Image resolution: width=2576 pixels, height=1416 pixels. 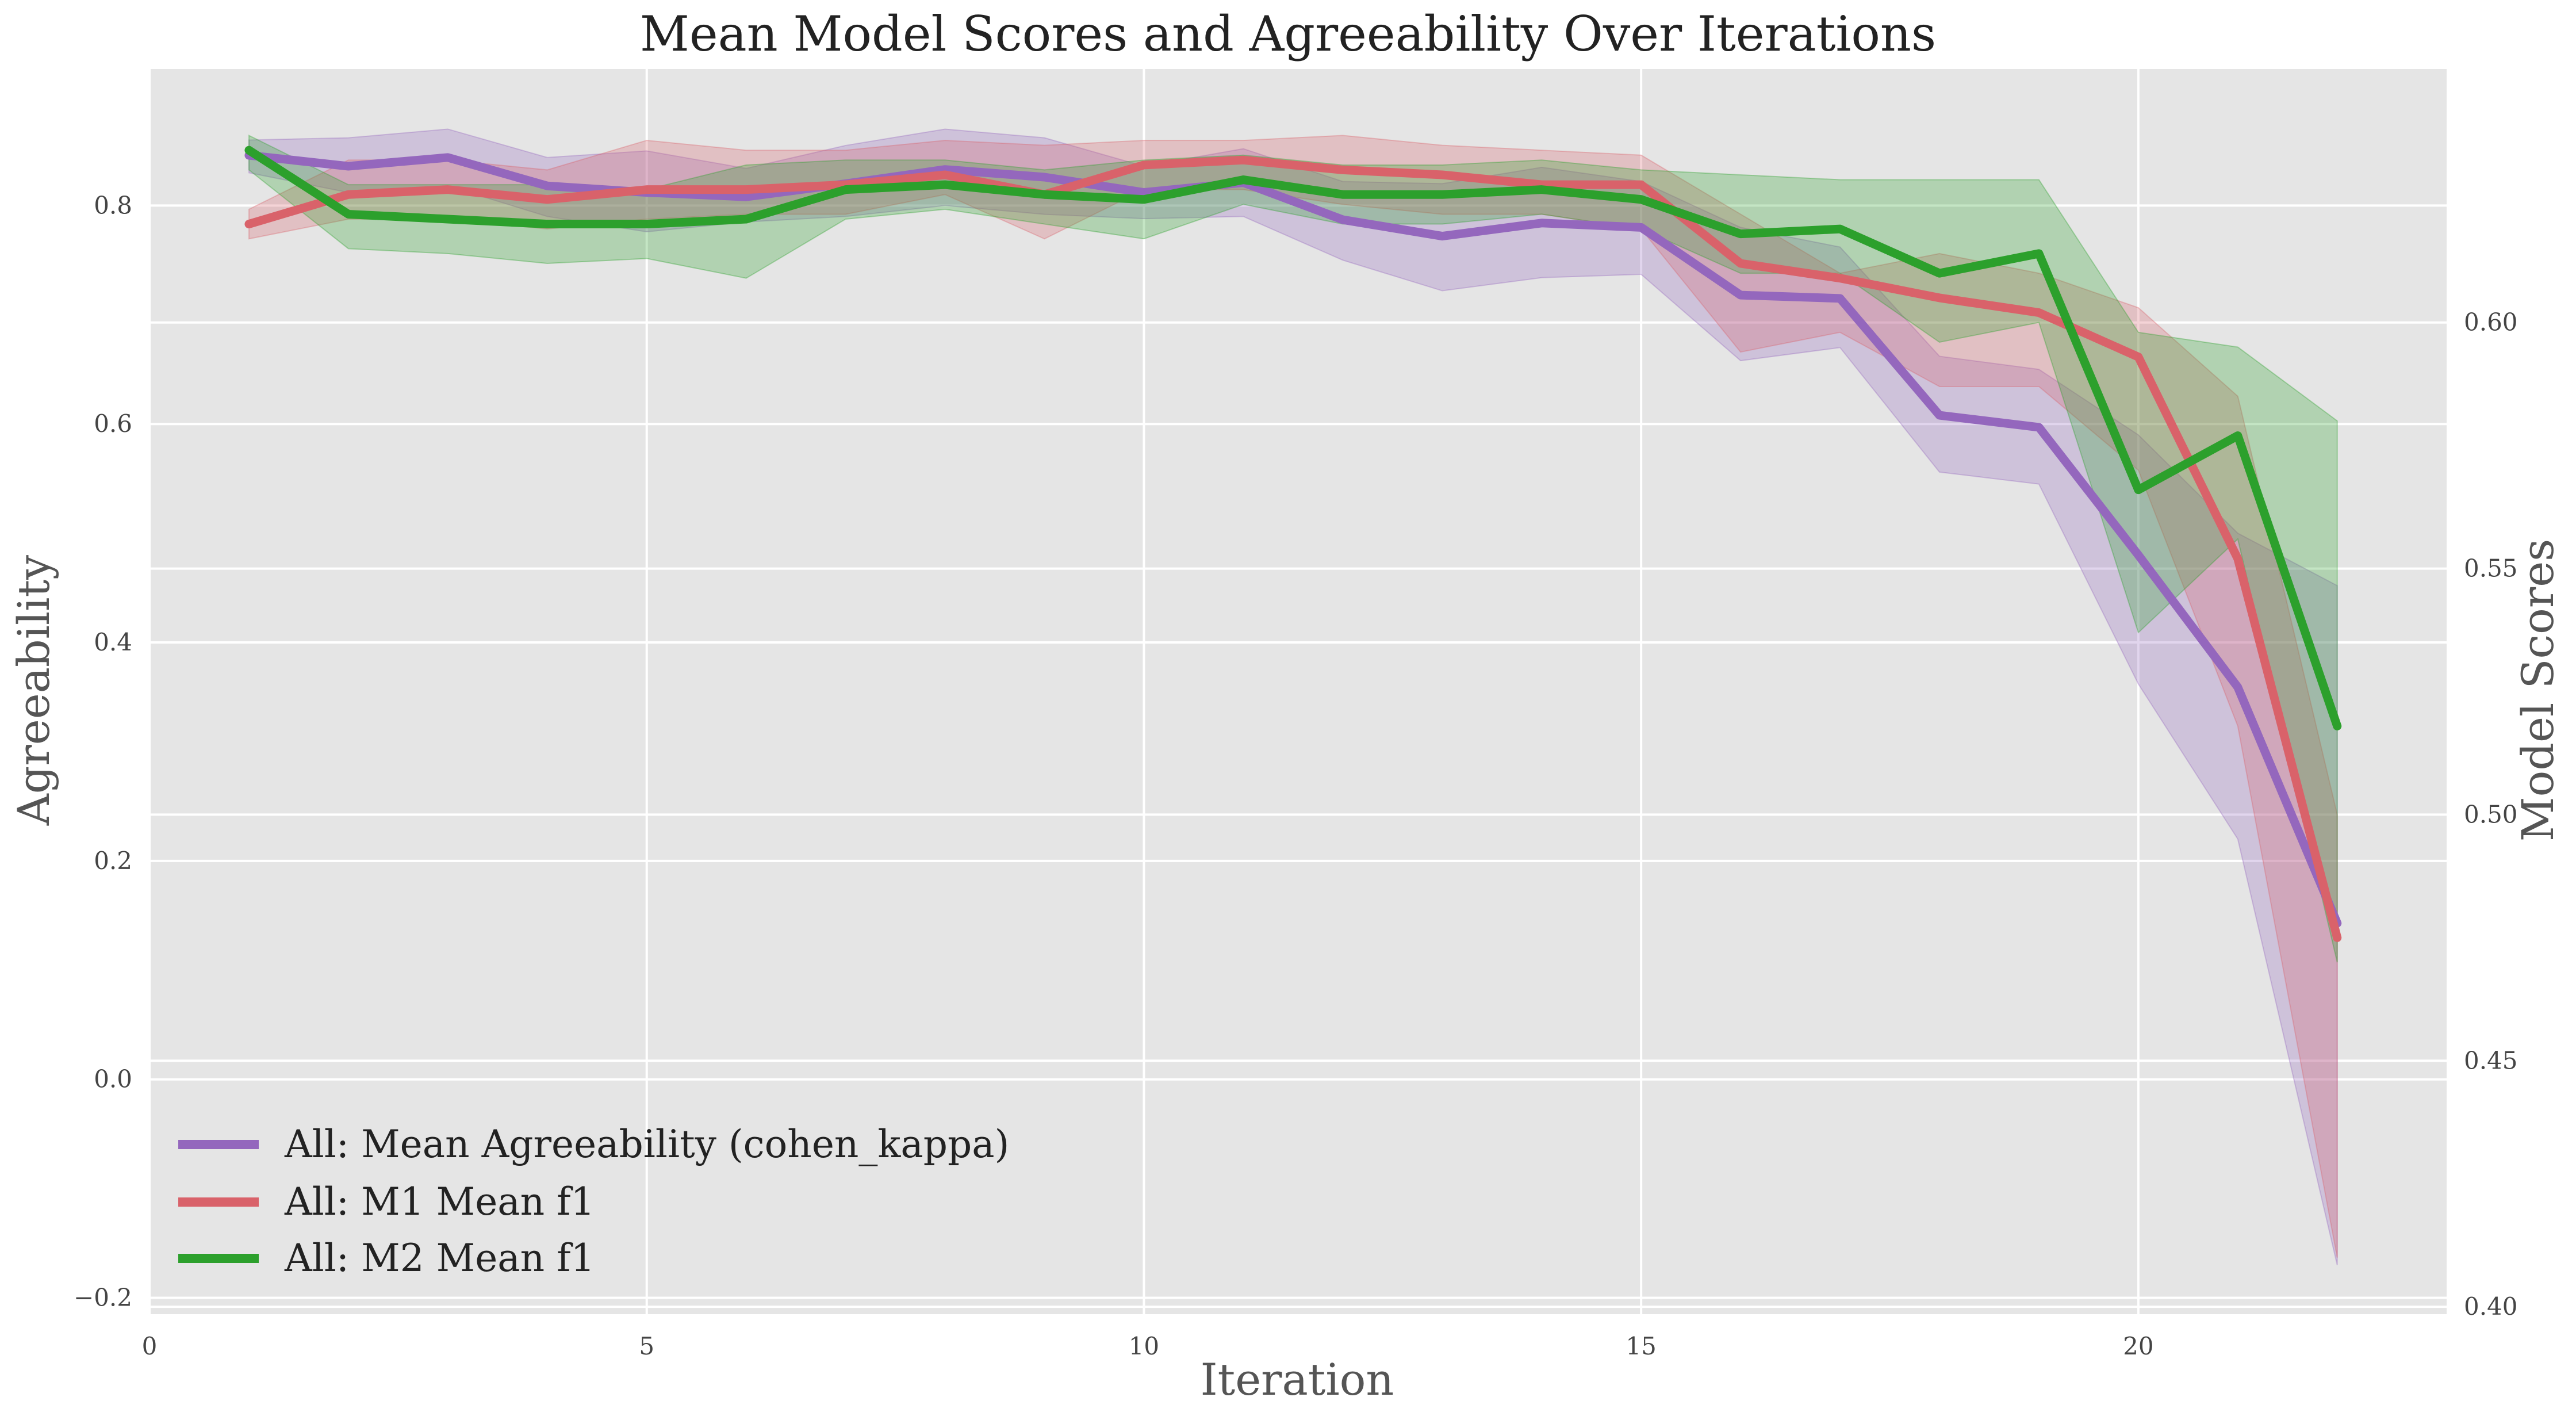 I want to click on y-tick-label-left: 0.8, so click(x=113, y=205).